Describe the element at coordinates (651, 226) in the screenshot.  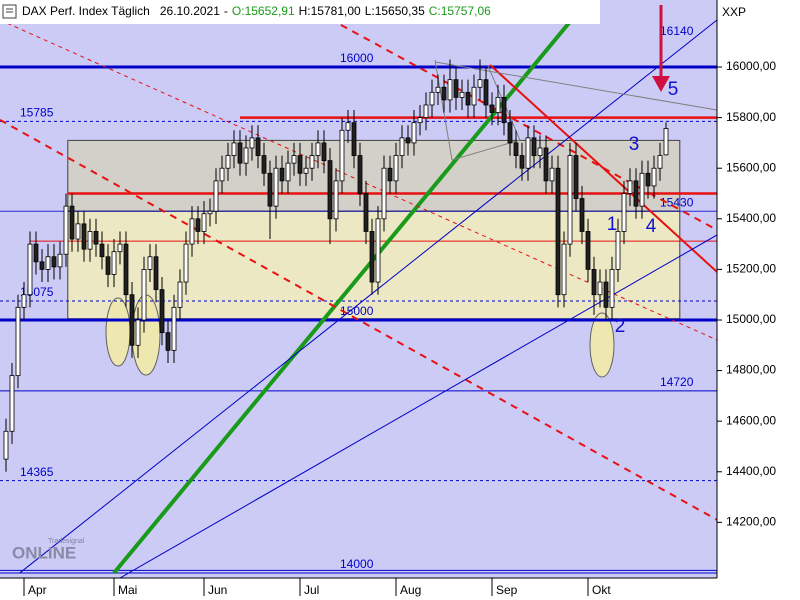
I see `annotation: 4` at that location.